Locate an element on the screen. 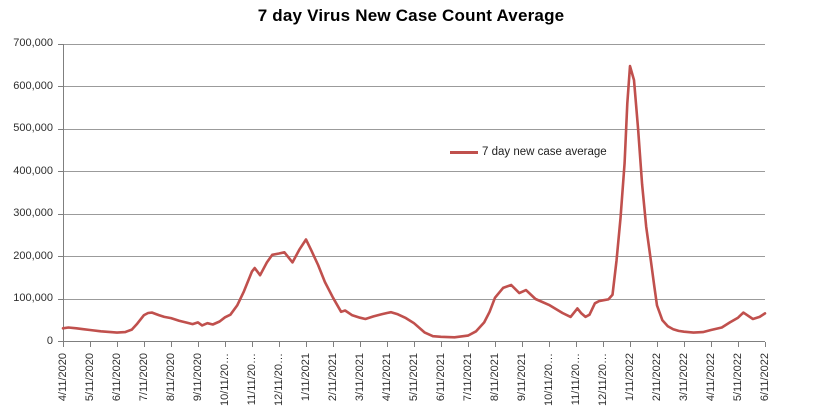 The width and height of the screenshot is (822, 412). y-axis-label: 200,000 is located at coordinates (33, 255).